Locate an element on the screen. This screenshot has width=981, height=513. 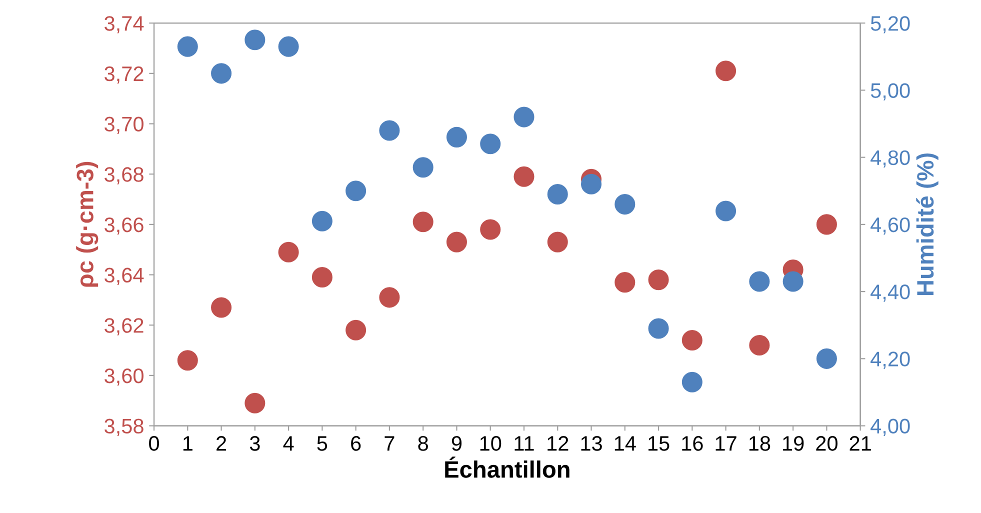
x-tick-label: 1 is located at coordinates (187, 443).